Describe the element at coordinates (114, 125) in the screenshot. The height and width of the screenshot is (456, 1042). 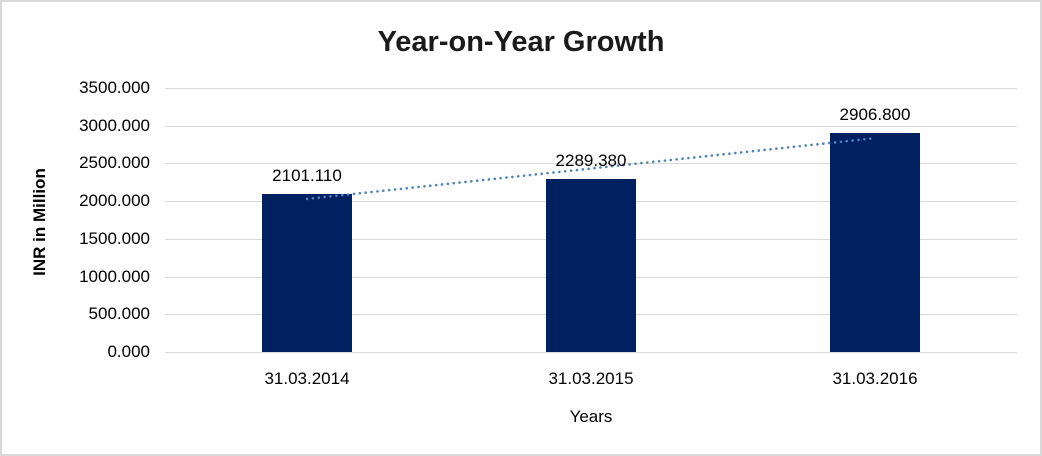
I see `y-axis-tick-label: 3000.000` at that location.